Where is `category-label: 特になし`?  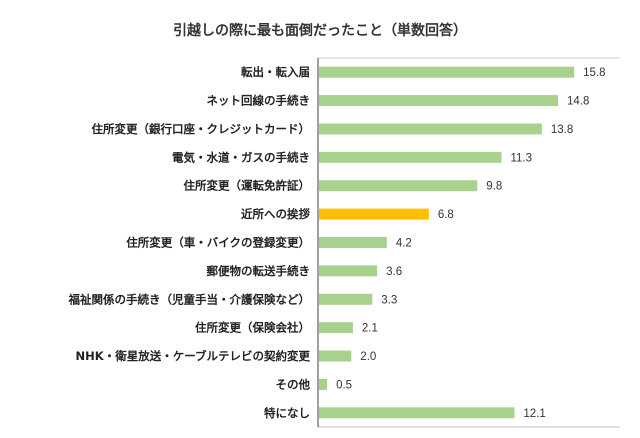
category-label: 特になし is located at coordinates (287, 413).